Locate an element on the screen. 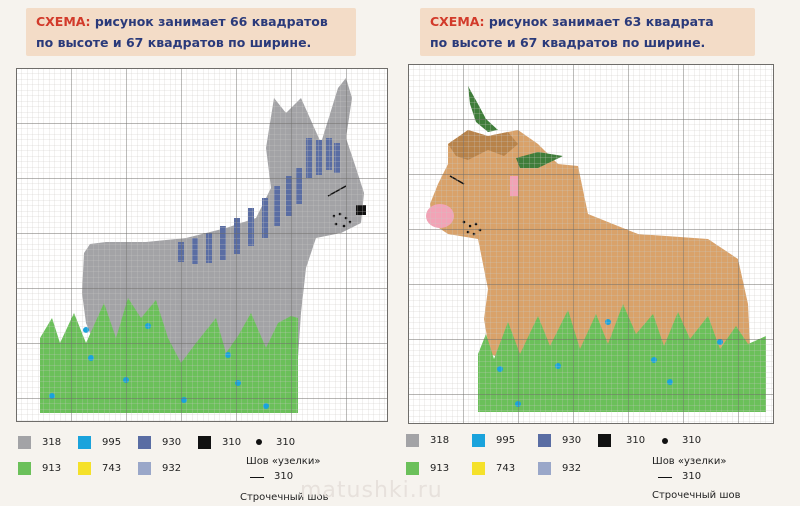  left-code-932: 932 is located at coordinates (172, 468).